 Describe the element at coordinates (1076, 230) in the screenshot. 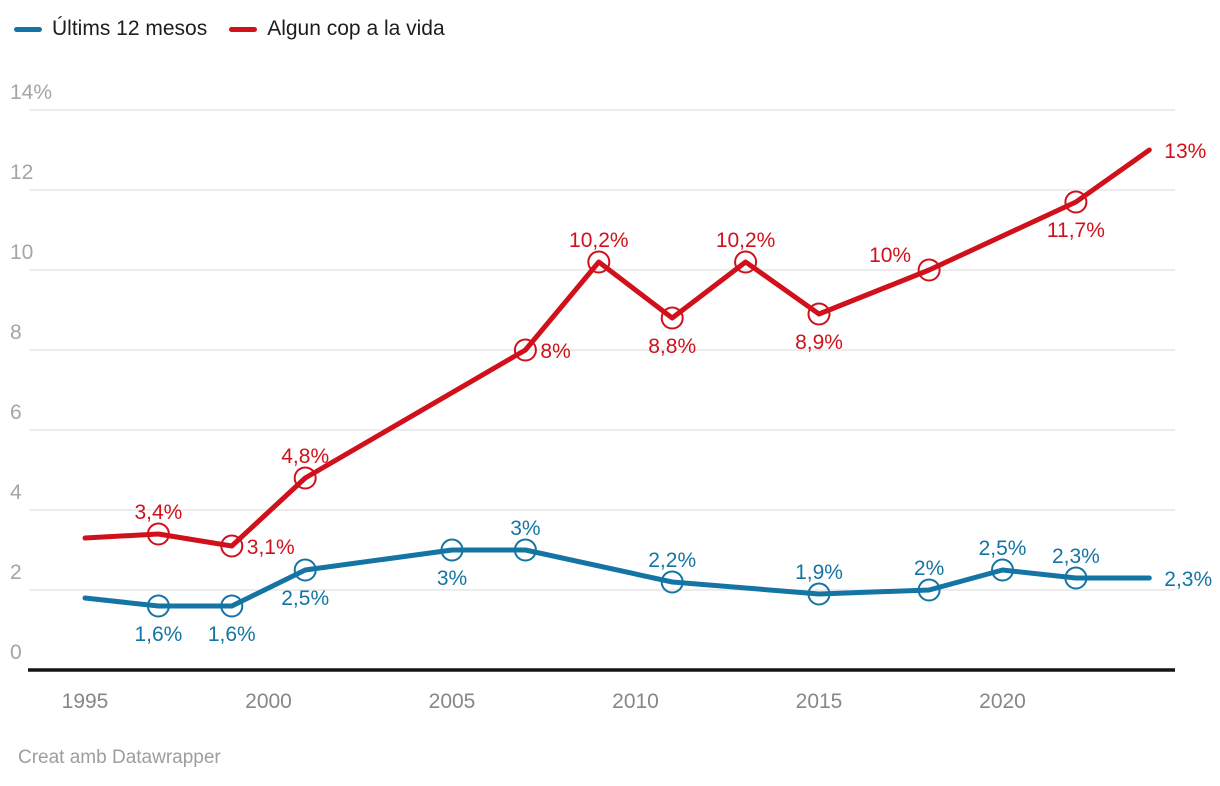

I see `data-point-label: 11,7%` at that location.